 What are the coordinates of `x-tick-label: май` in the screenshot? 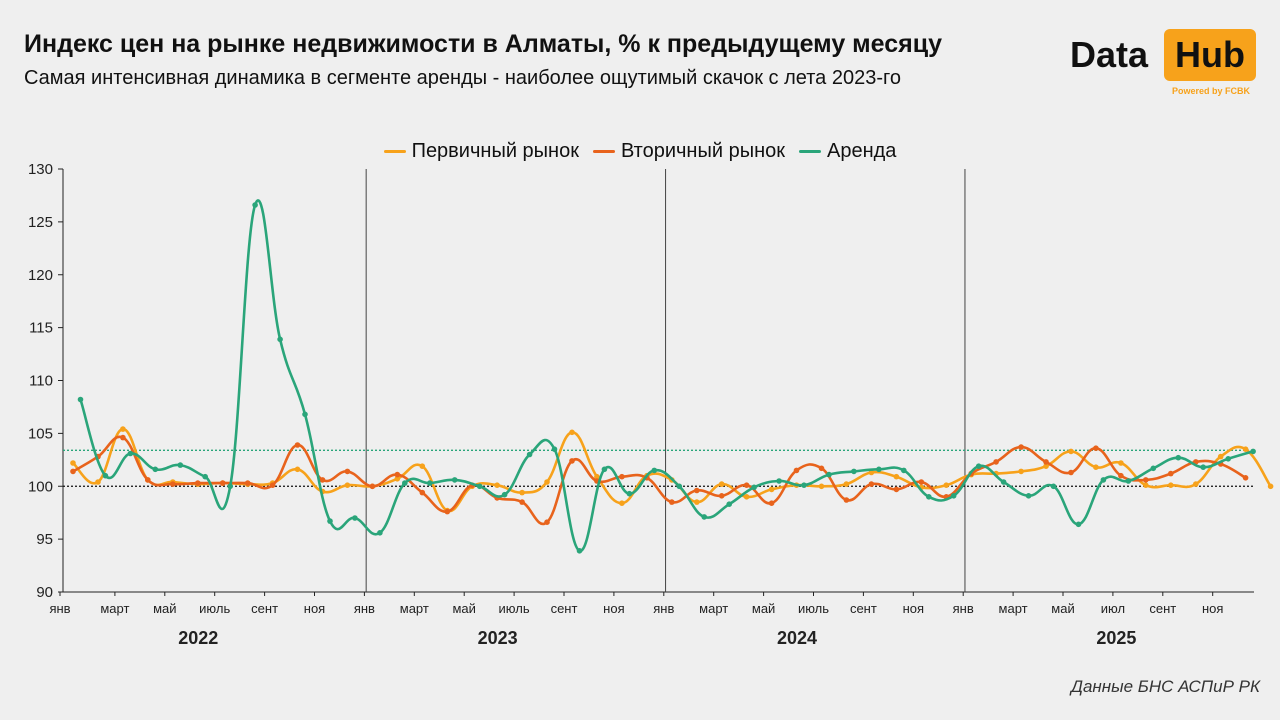 It's located at (164, 608).